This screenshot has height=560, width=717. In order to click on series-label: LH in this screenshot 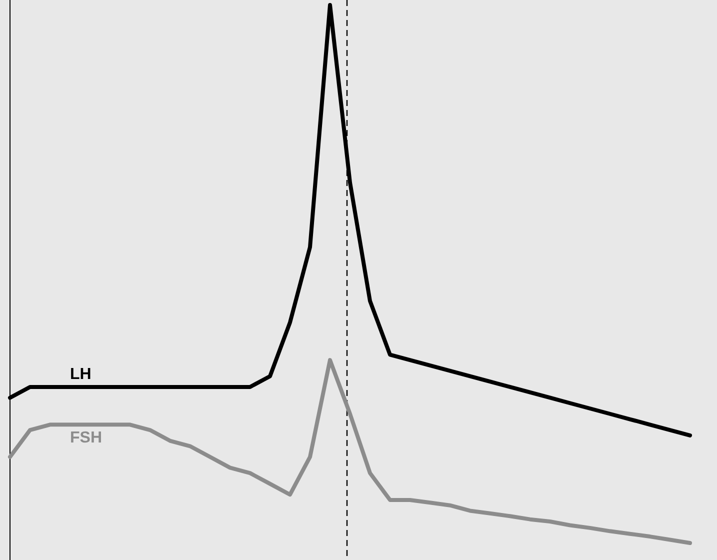, I will do `click(81, 374)`.